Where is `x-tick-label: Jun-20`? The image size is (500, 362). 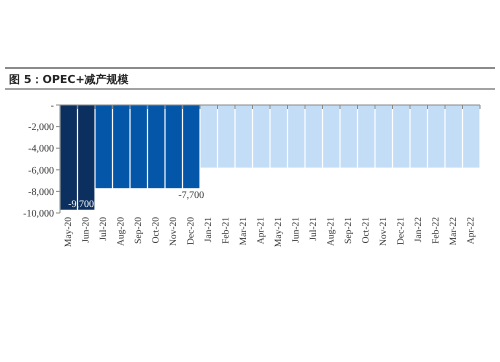 x-tick-label: Jun-20 is located at coordinates (86, 229).